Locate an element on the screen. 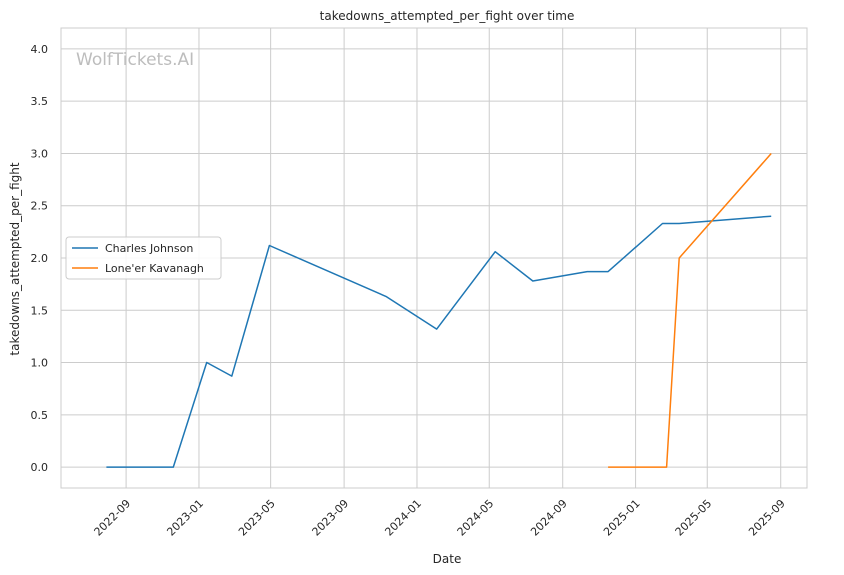  x-tick-label: 2022-09 is located at coordinates (113, 518).